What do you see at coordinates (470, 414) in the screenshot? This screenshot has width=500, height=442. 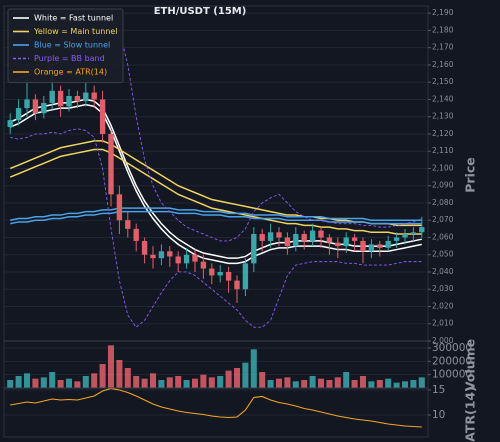 I see `axis-title: ATR(14)` at bounding box center [470, 414].